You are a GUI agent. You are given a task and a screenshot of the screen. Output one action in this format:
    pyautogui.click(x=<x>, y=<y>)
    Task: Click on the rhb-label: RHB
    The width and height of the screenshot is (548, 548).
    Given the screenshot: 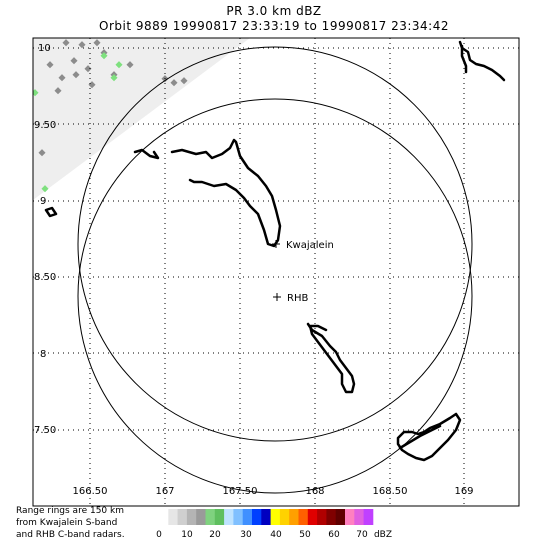 What is the action you would take?
    pyautogui.click(x=297, y=298)
    